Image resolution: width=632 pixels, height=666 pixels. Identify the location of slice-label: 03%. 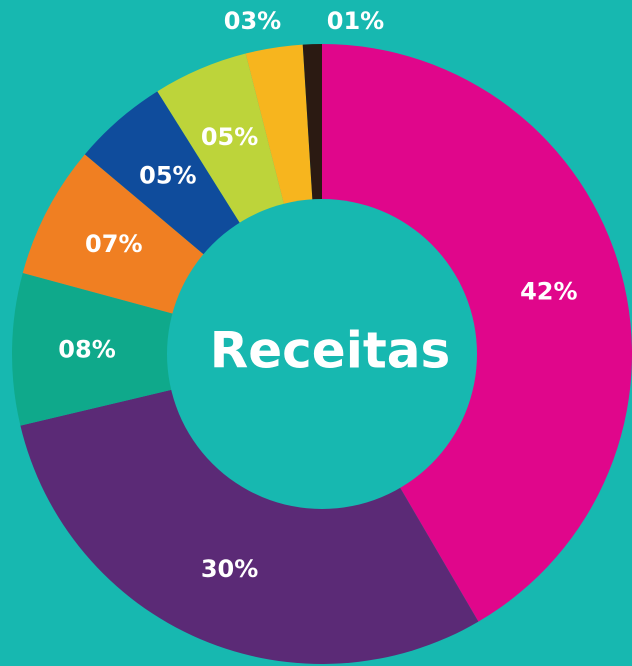
(252, 21).